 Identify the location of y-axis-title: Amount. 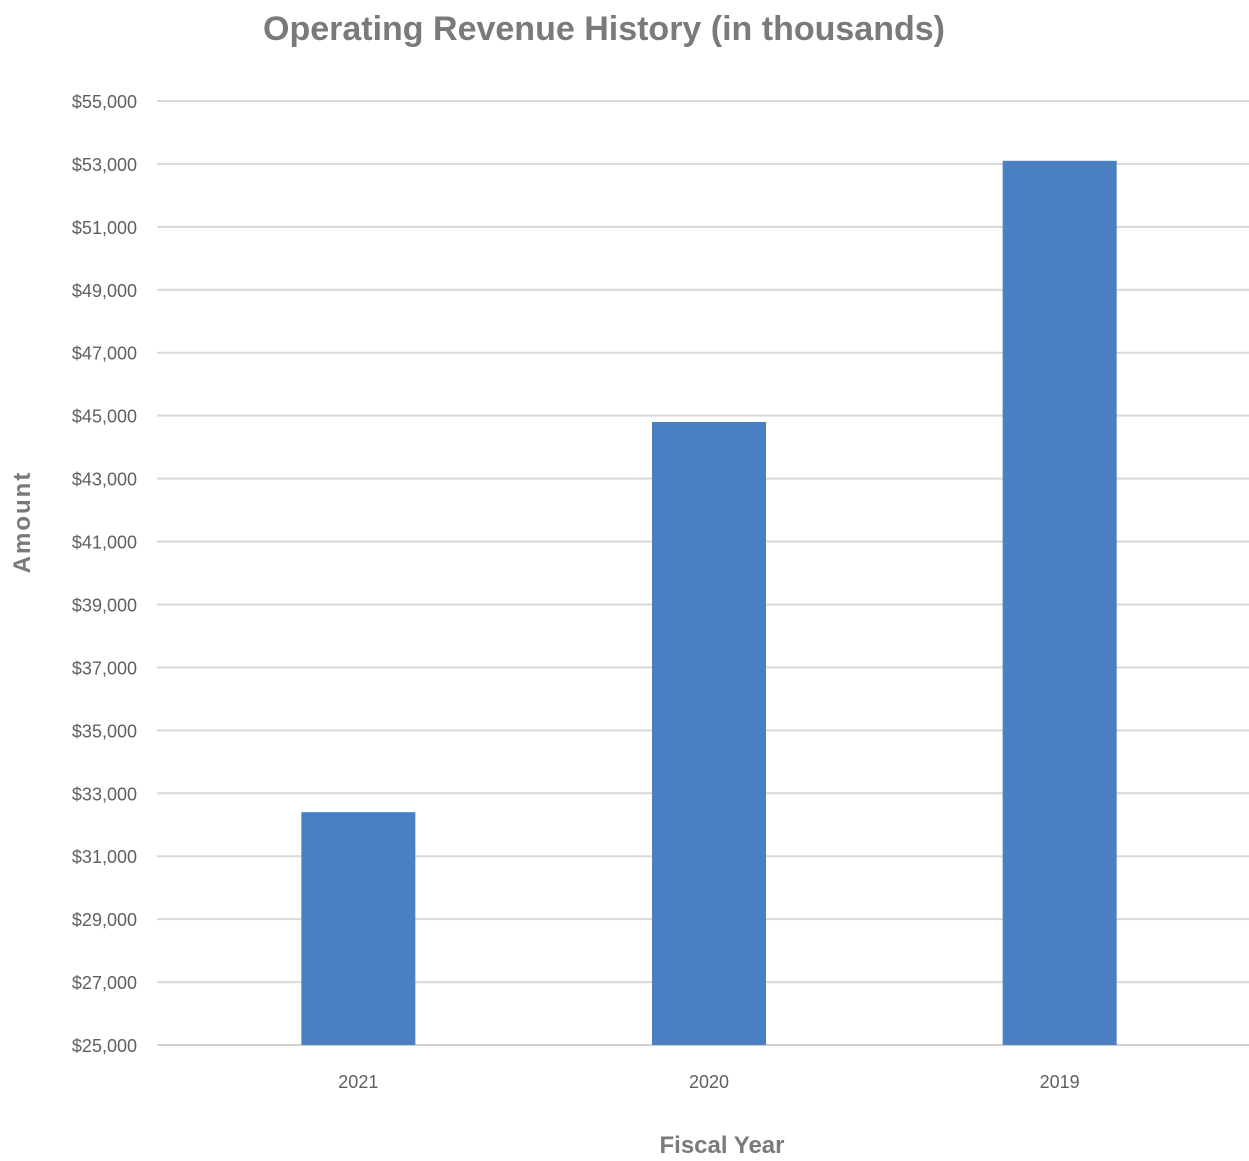
(22, 522).